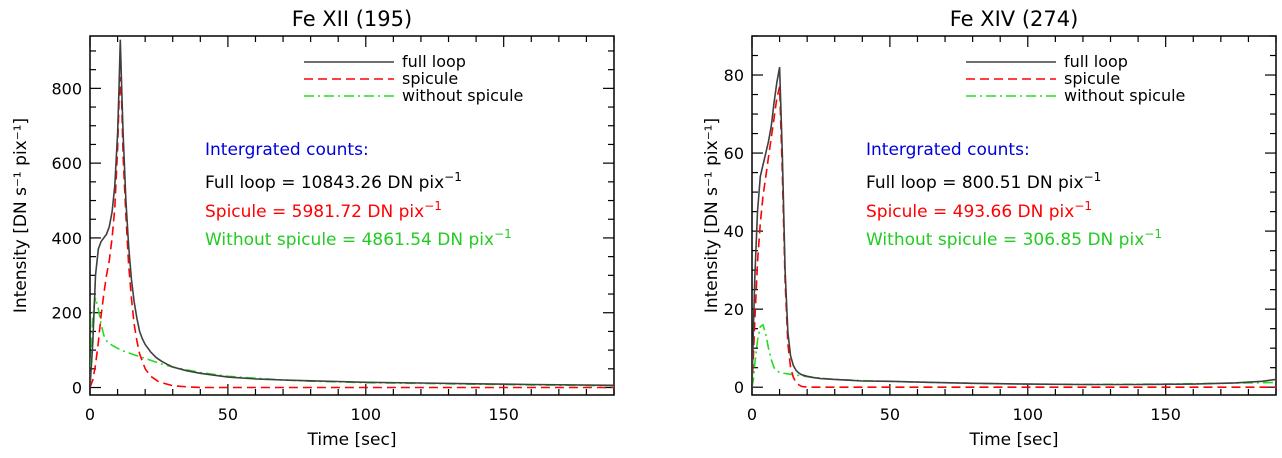 This screenshot has width=1282, height=458. I want to click on y-tick-label: 20, so click(734, 309).